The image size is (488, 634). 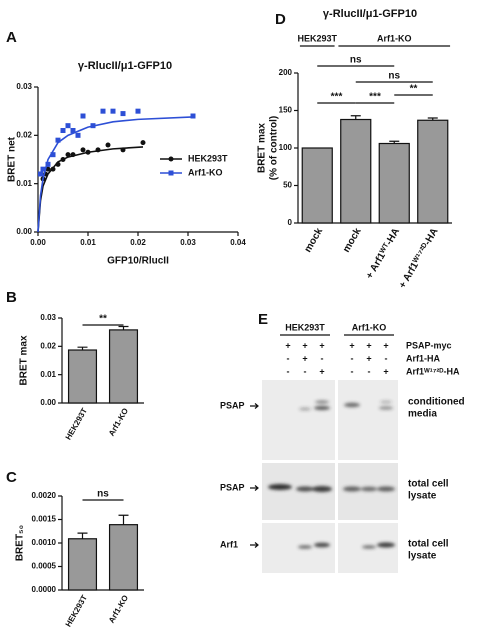 What do you see at coordinates (238, 242) in the screenshot?
I see `x-tick-label: 0.04` at bounding box center [238, 242].